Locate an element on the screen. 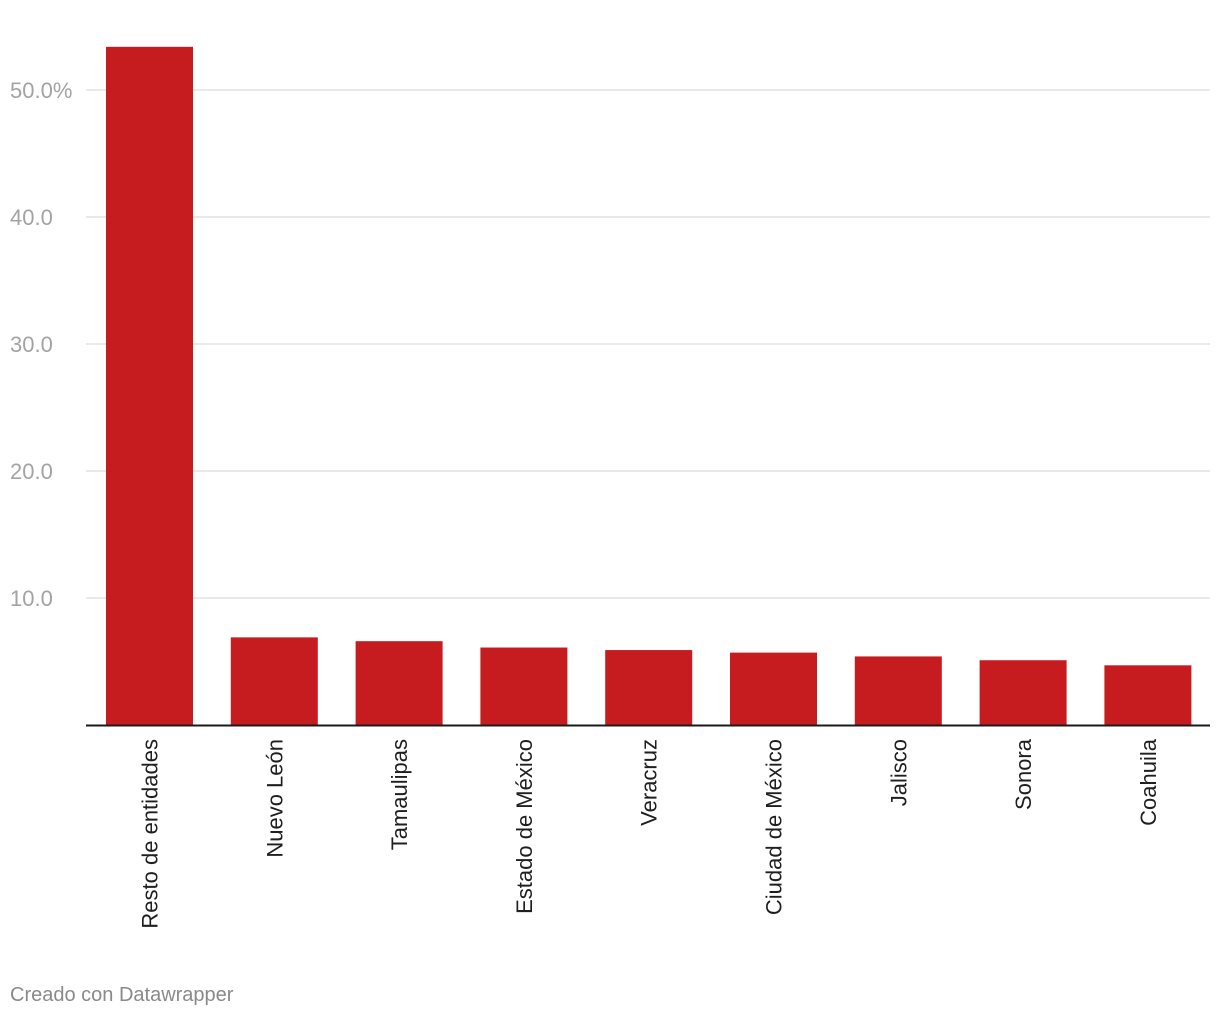 Image resolution: width=1220 pixels, height=1020 pixels. x-category-label: Coahuila is located at coordinates (1148, 782).